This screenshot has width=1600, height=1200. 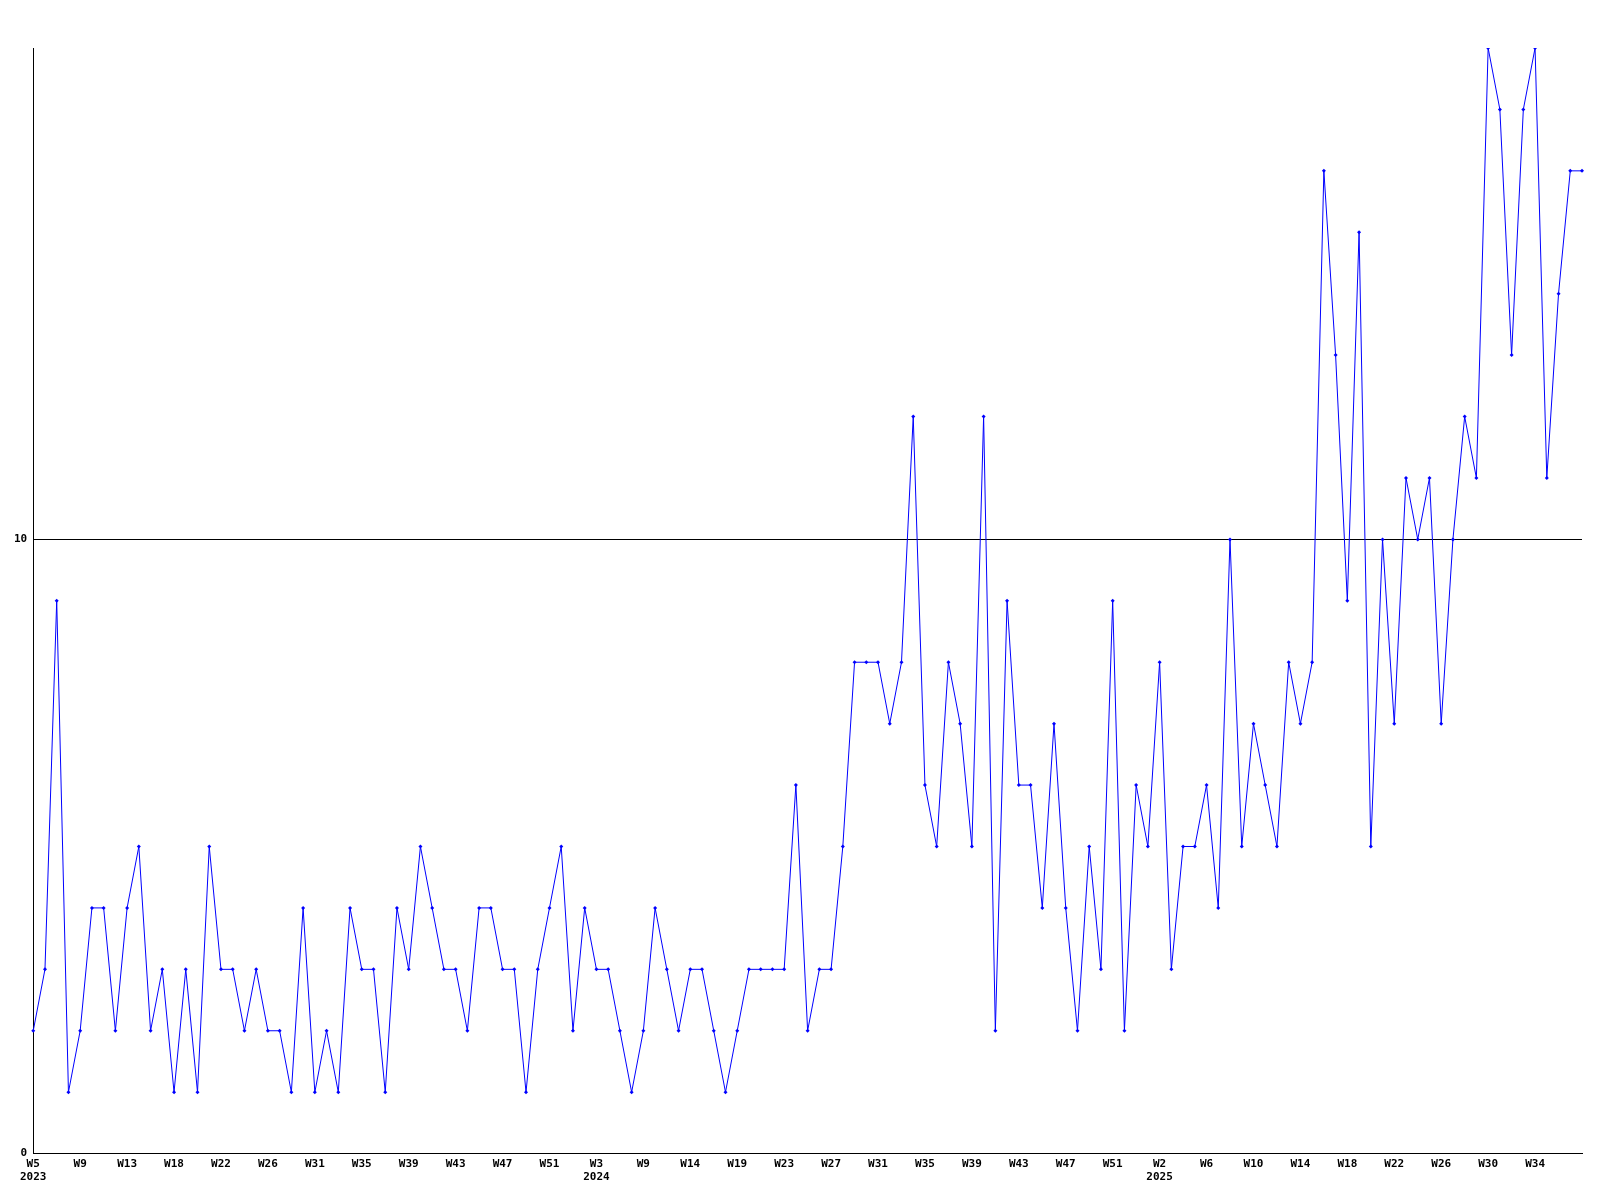 I want to click on x-tick-label: W5 2023, so click(x=33, y=1170).